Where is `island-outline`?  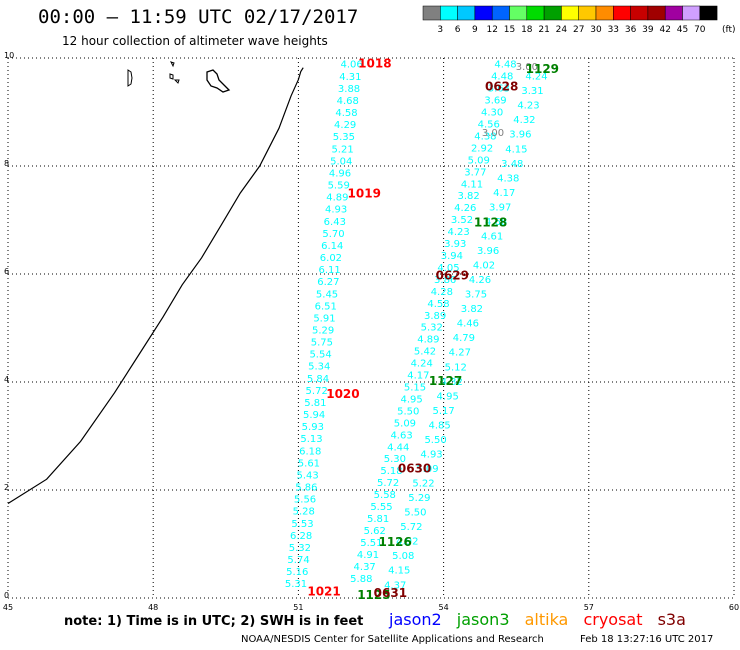
island-outline is located at coordinates (174, 72).